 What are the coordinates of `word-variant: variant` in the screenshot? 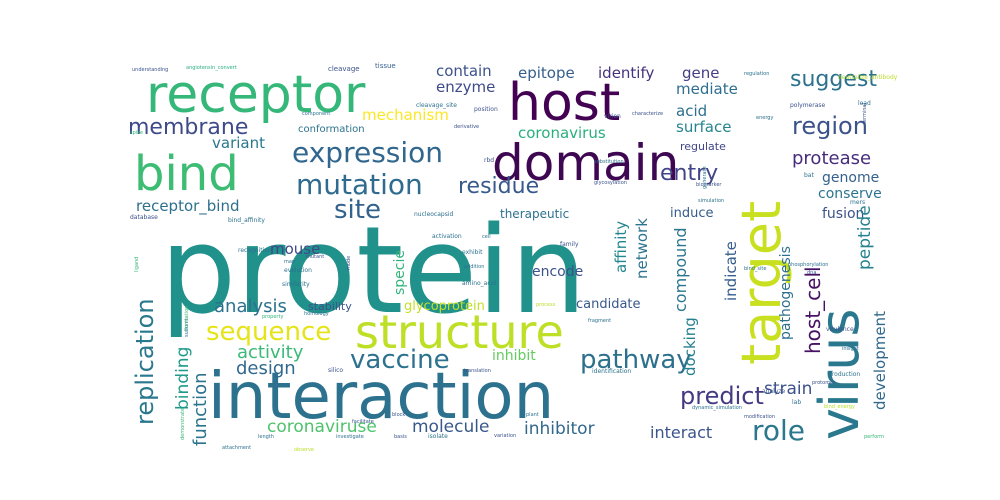 It's located at (238, 143).